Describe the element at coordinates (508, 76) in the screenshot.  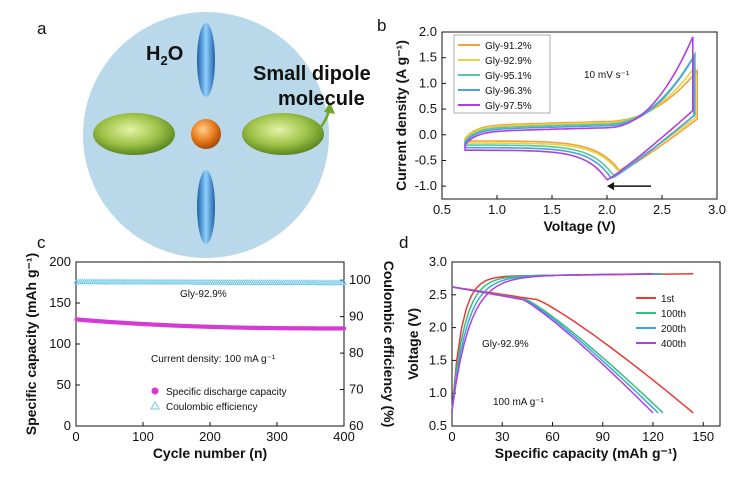
I see `legend-entry: Gly-95.1%` at that location.